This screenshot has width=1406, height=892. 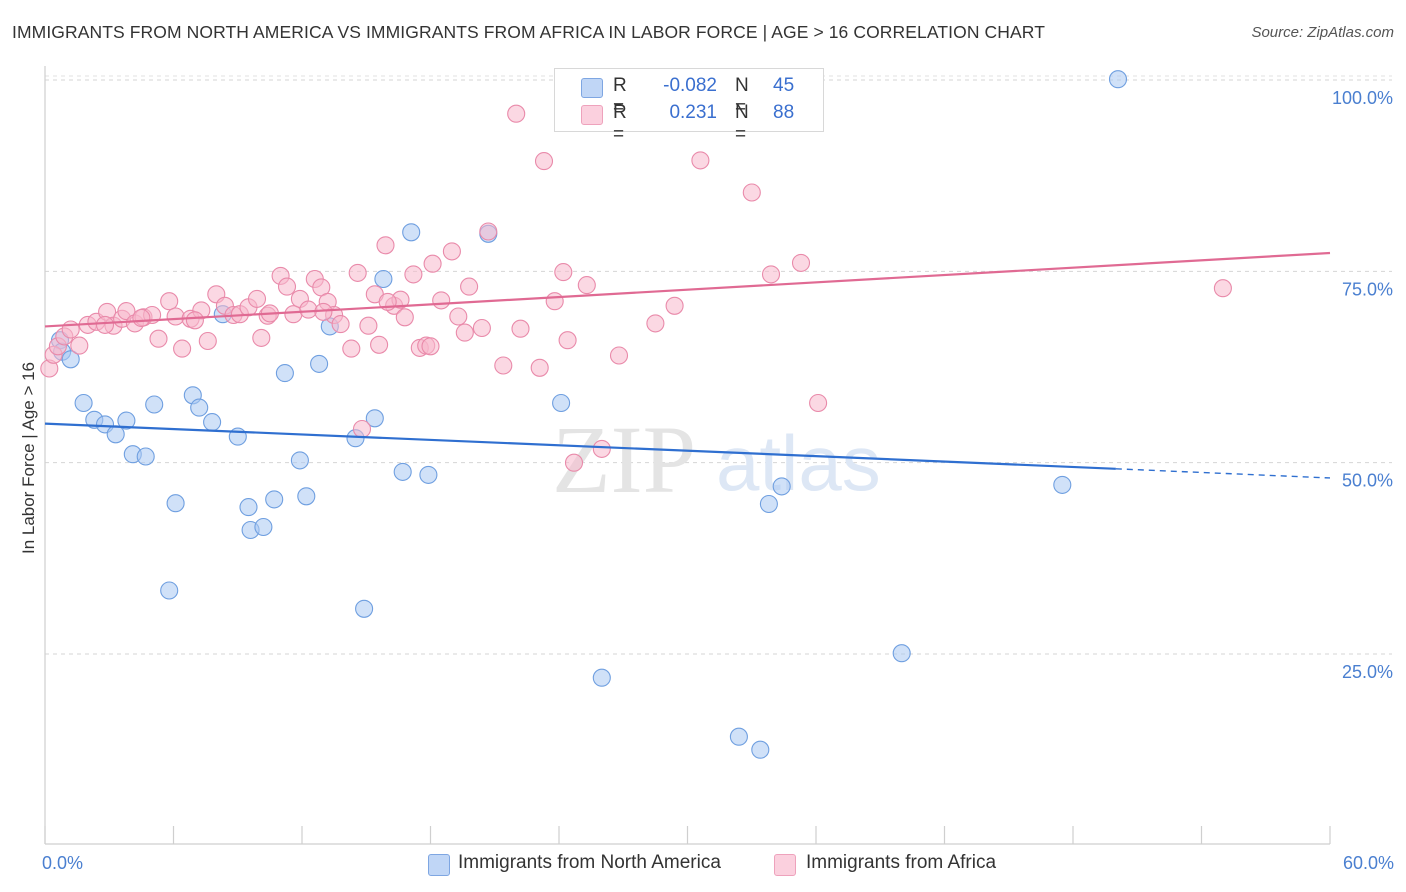 I want to click on y-axis-label: In Labor Force | Age > 16, so click(x=28, y=458).